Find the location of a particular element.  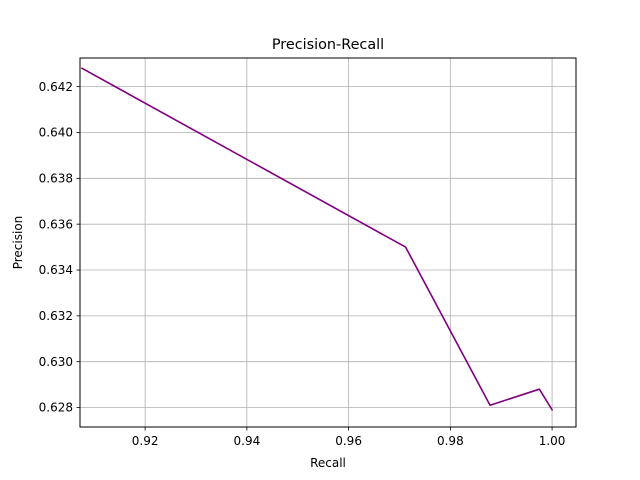

y-tick-label: 0.630 is located at coordinates (56, 362).